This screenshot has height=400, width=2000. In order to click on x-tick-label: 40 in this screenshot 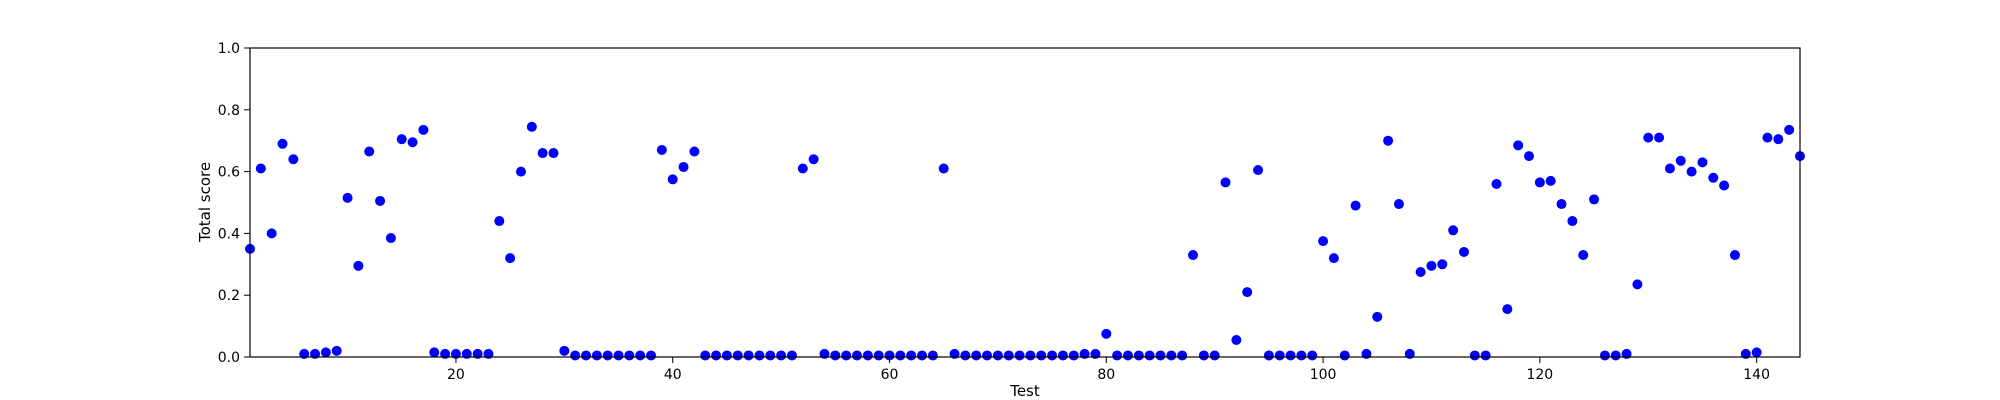, I will do `click(673, 375)`.